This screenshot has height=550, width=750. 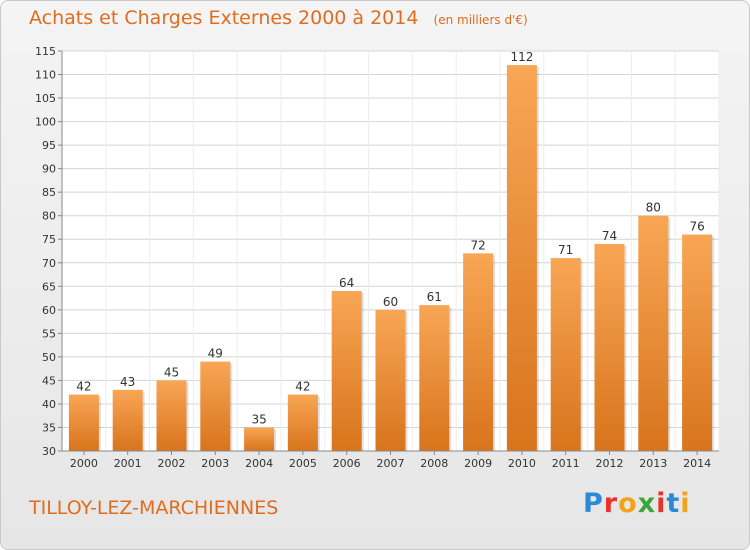 I want to click on x-tick-label-2004: 2004, so click(x=259, y=463).